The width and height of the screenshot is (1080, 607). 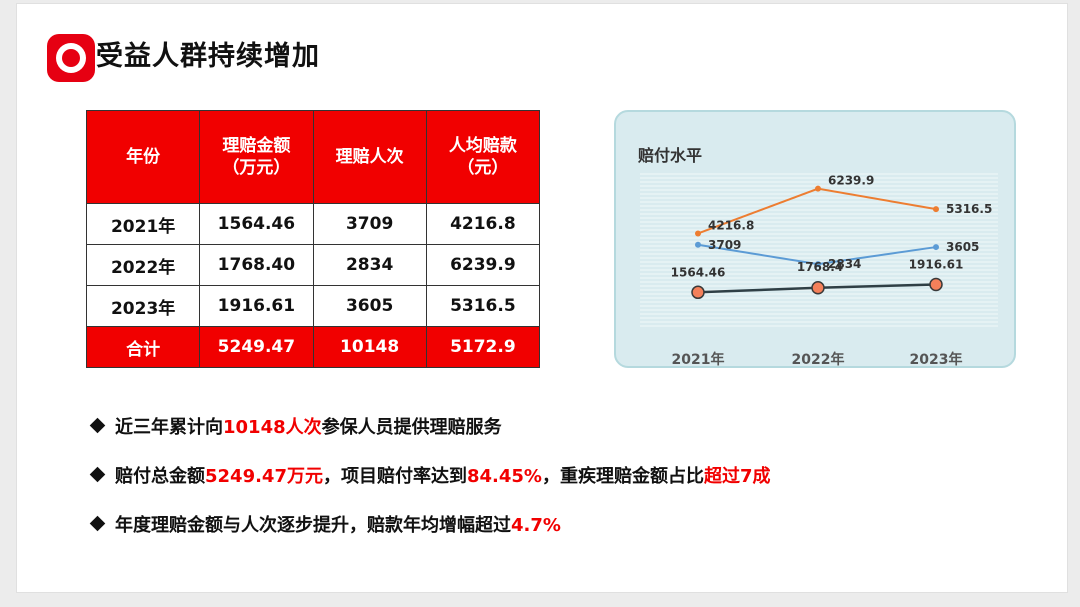 I want to click on bullet-text: ，项目赔付率达到, so click(x=394, y=476).